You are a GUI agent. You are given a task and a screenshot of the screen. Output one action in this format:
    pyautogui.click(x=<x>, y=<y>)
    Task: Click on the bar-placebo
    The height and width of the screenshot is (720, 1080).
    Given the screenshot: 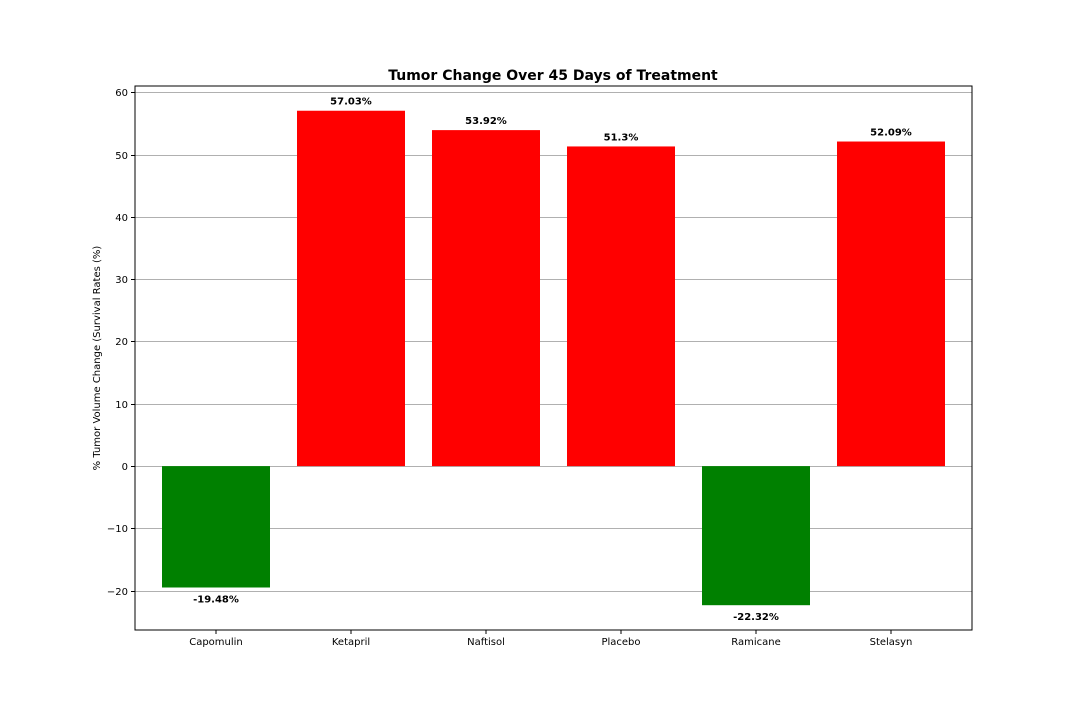 What is the action you would take?
    pyautogui.click(x=621, y=306)
    